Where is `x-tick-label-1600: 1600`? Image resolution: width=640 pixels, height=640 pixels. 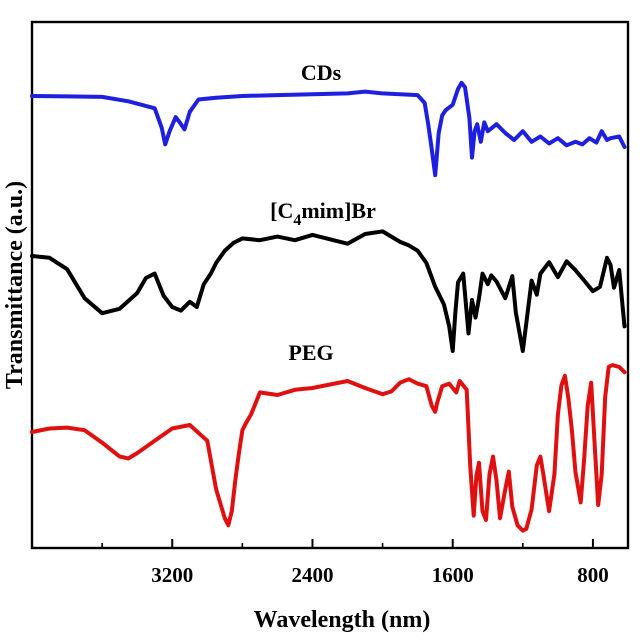 x-tick-label-1600: 1600 is located at coordinates (453, 575).